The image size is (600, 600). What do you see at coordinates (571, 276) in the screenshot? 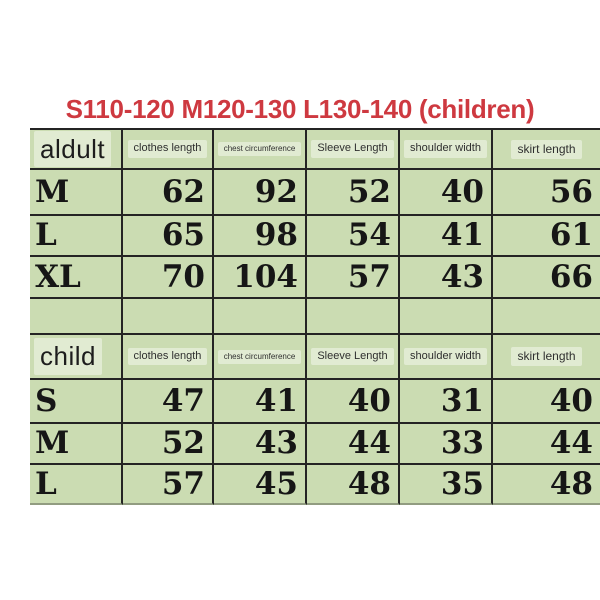
I see `value-text: 66` at bounding box center [571, 276].